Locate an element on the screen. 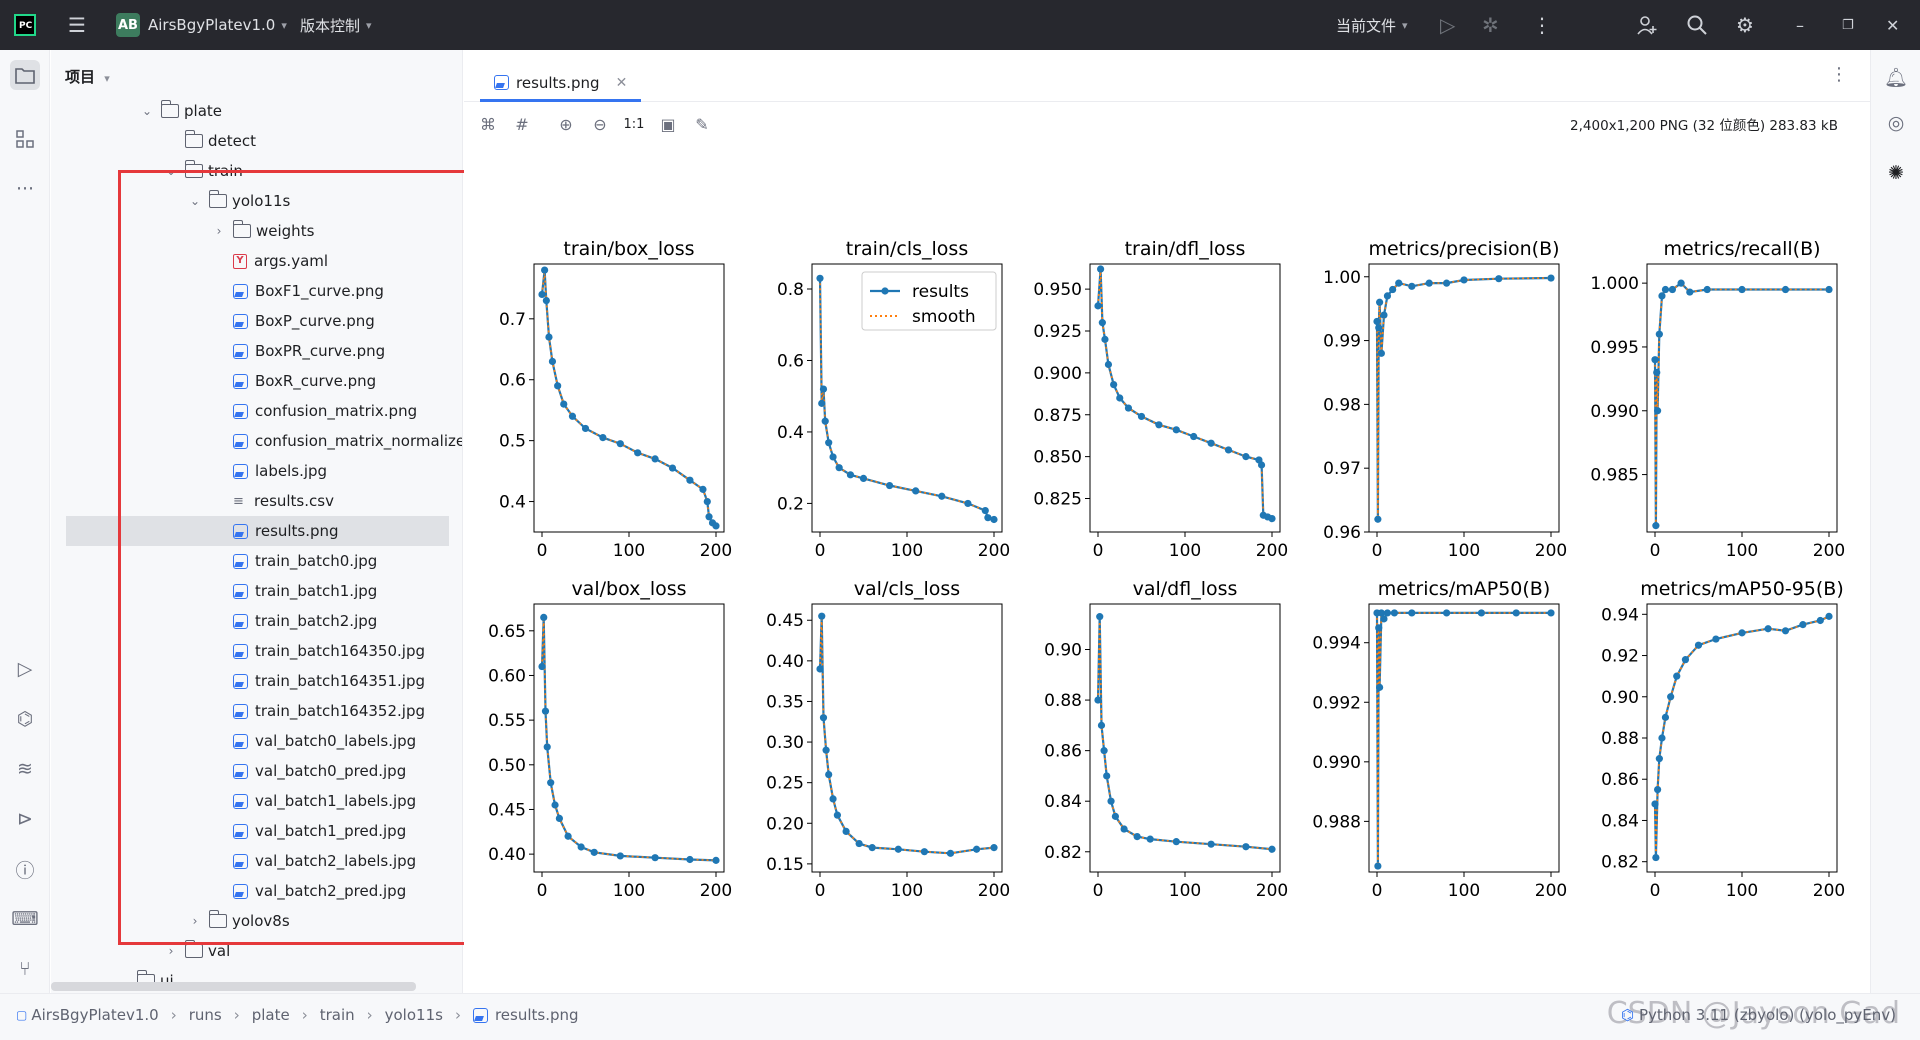 The image size is (1920, 1040). y-tick-label: 0.825 is located at coordinates (1057, 500).